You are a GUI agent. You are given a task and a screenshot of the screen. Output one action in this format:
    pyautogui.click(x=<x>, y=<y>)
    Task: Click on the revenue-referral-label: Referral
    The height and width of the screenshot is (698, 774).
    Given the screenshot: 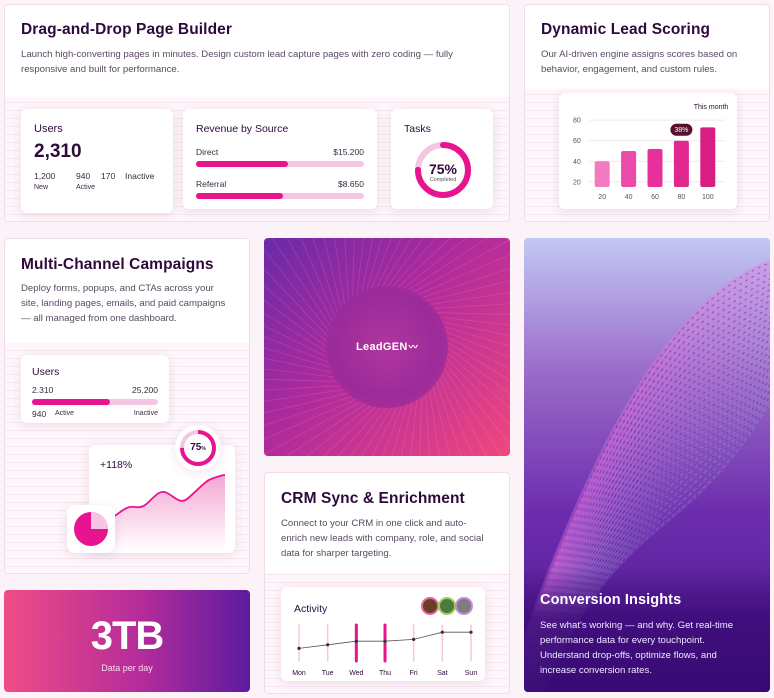 What is the action you would take?
    pyautogui.click(x=211, y=184)
    